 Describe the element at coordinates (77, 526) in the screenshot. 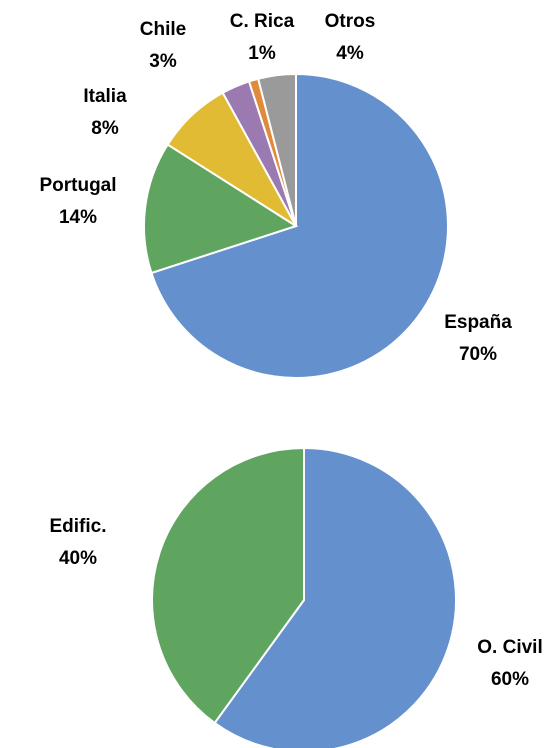

I see `slice-label: Edific.` at that location.